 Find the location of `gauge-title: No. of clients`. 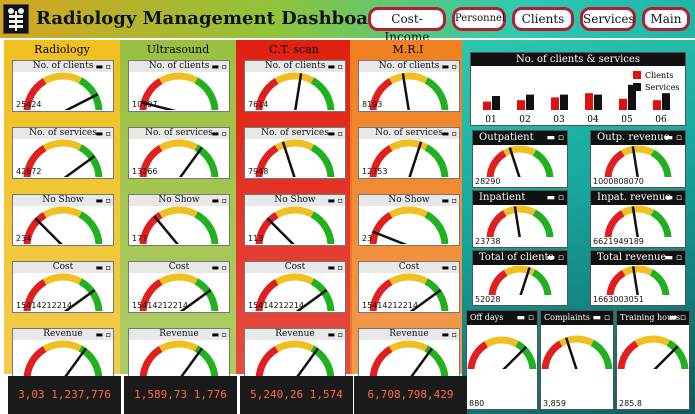

gauge-title: No. of clients is located at coordinates (409, 66).